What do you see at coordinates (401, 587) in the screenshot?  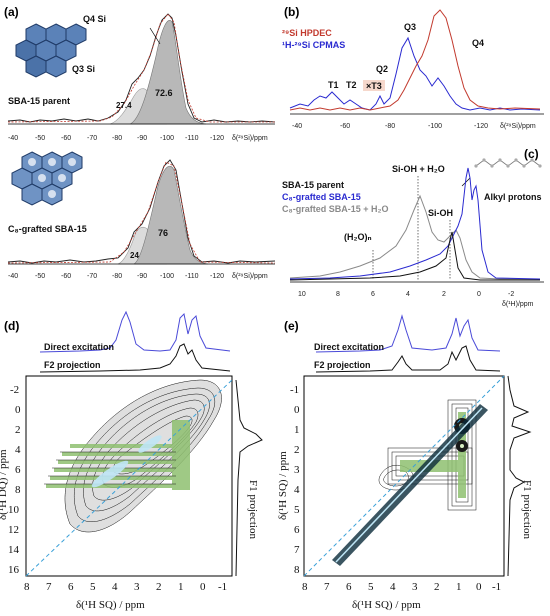 I see `axis-e-xticks: 8 7 6 5 4 3 2 1 0 -1` at bounding box center [401, 587].